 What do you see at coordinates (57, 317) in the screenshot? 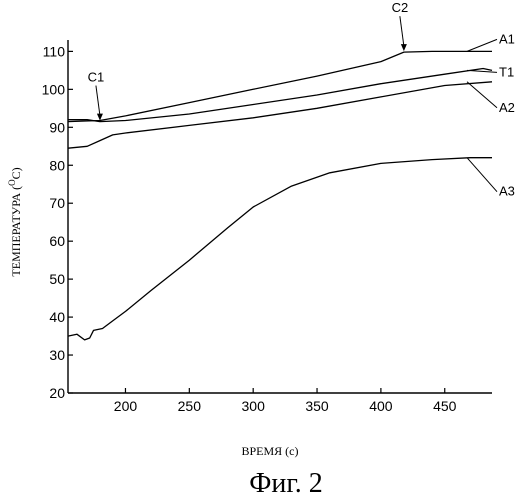
I see `y-tick-label: 40` at bounding box center [57, 317].